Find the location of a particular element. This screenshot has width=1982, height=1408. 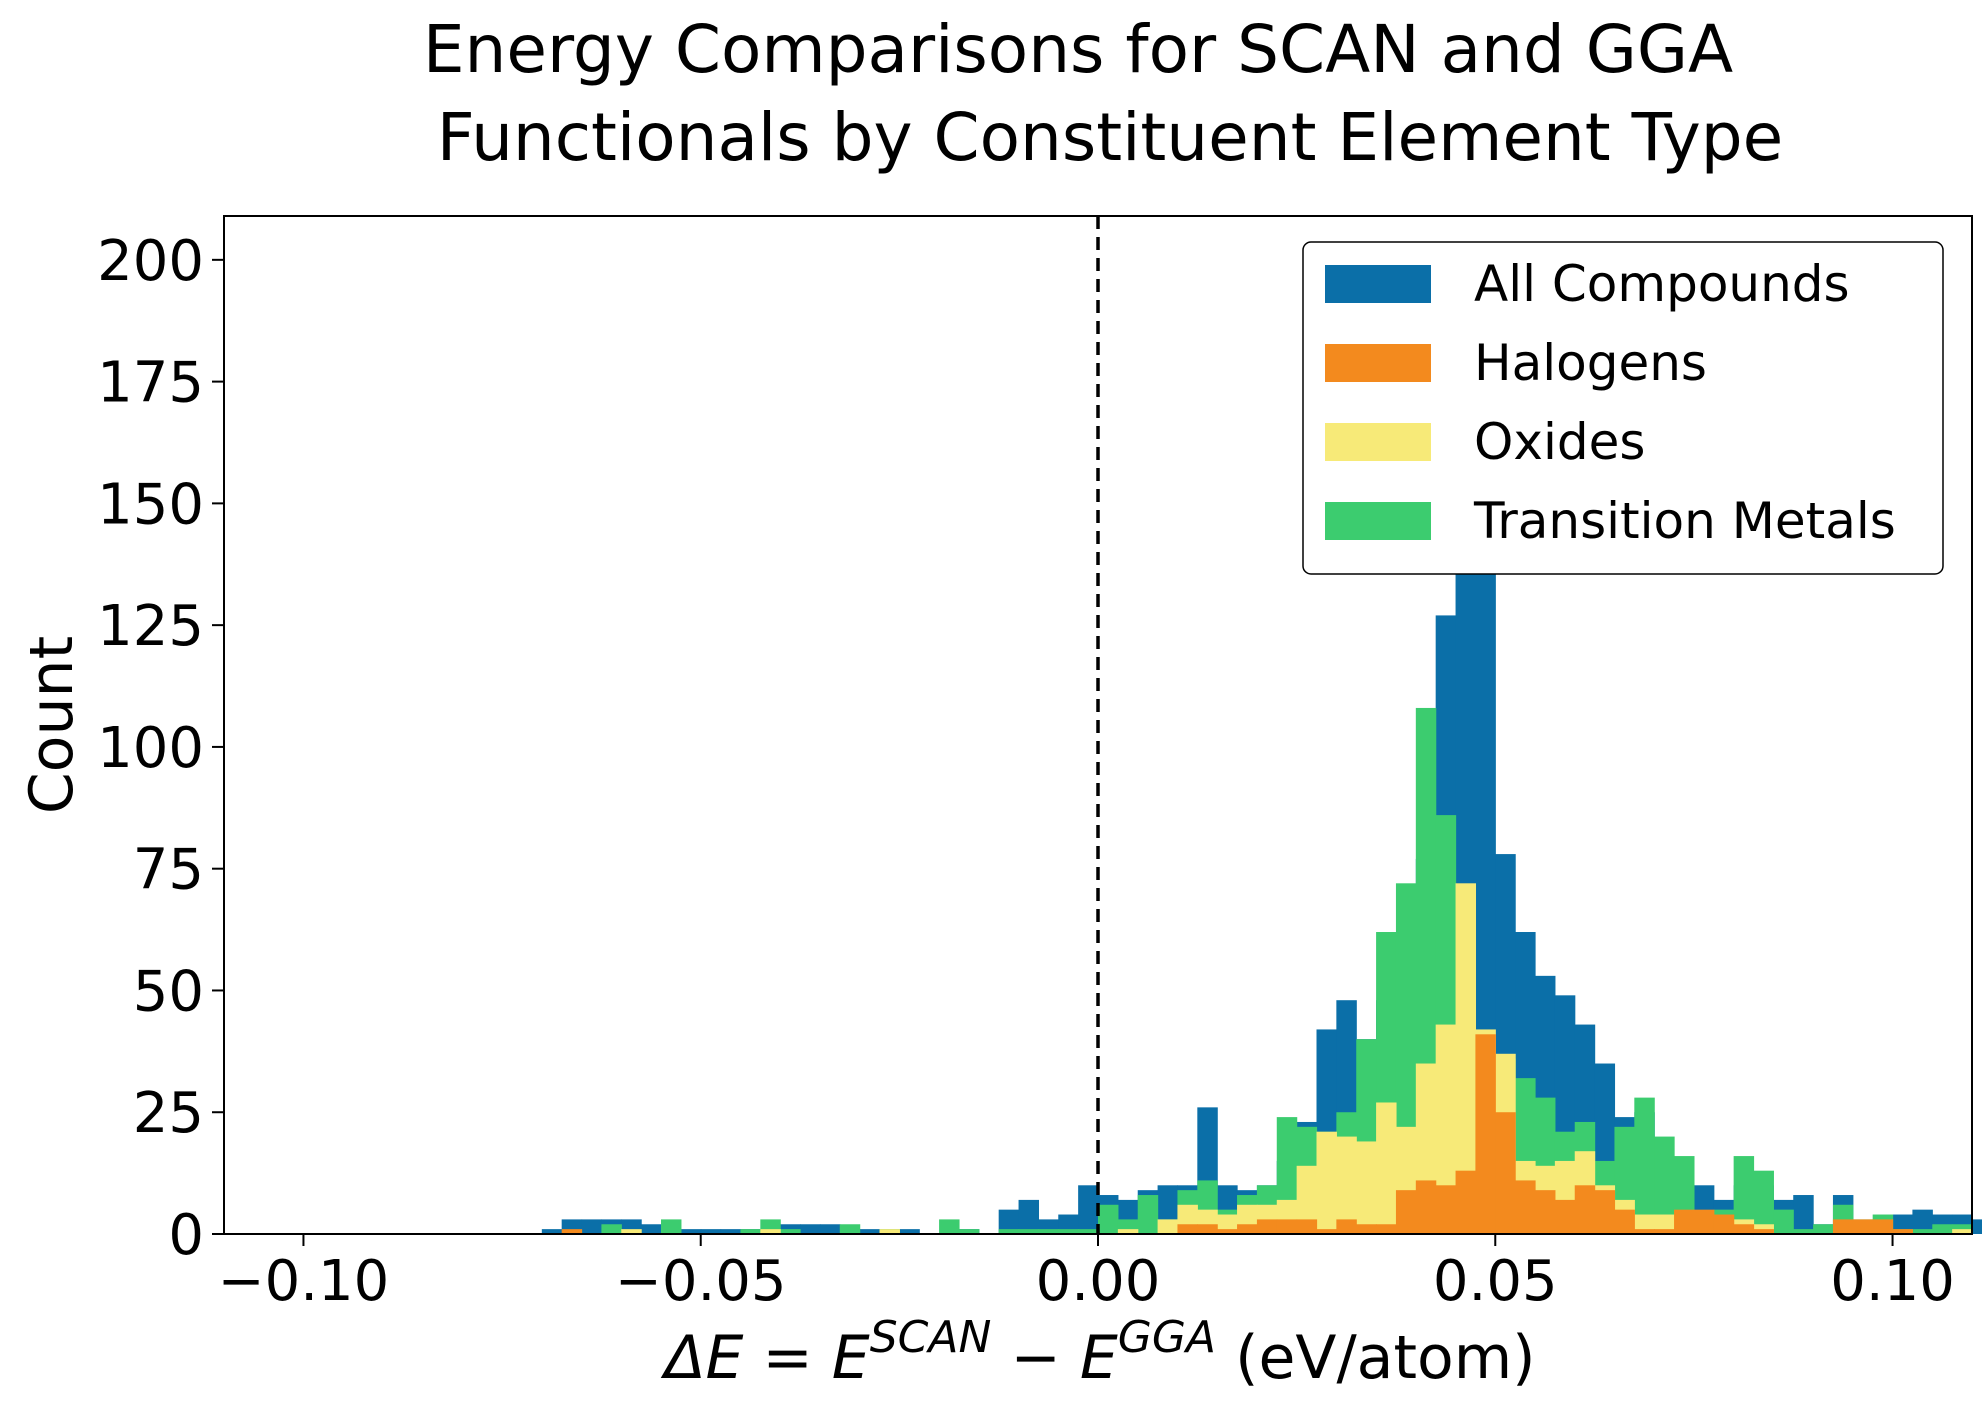

legend-swatch-oxides is located at coordinates (1378, 442).